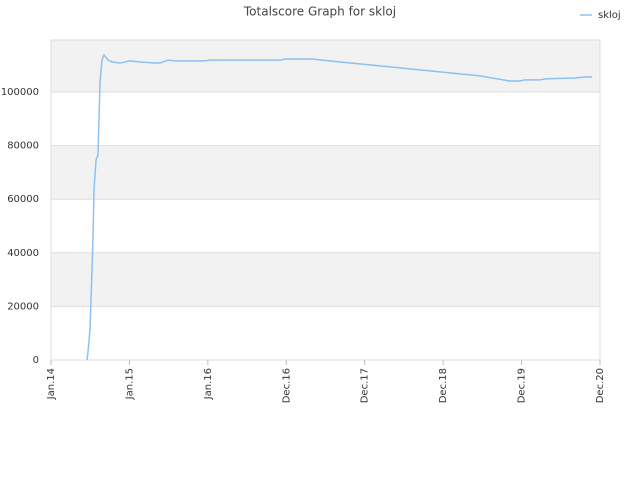  Describe the element at coordinates (23, 306) in the screenshot. I see `y-tick-label: 20000` at that location.